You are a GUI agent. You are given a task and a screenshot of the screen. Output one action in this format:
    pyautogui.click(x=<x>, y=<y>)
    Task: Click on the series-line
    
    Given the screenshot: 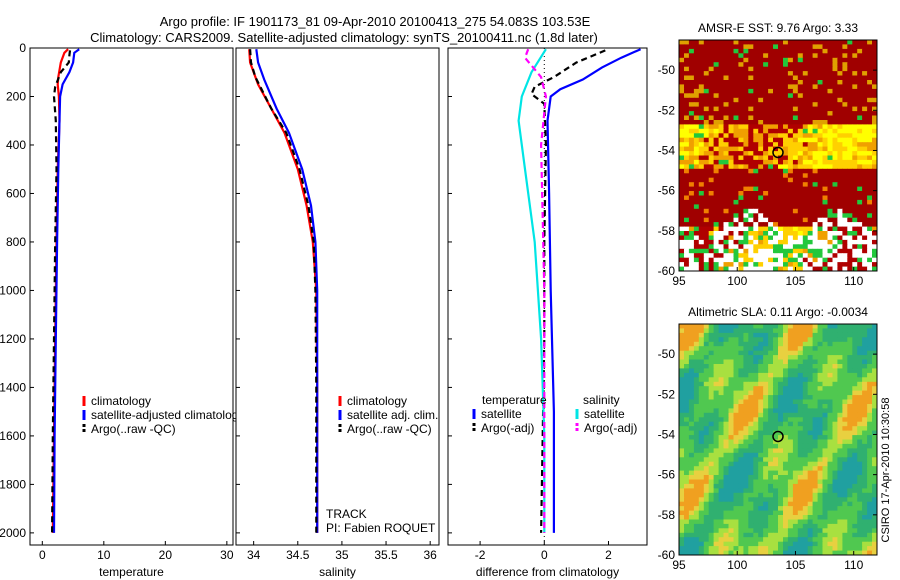 What is the action you would take?
    pyautogui.click(x=594, y=290)
    